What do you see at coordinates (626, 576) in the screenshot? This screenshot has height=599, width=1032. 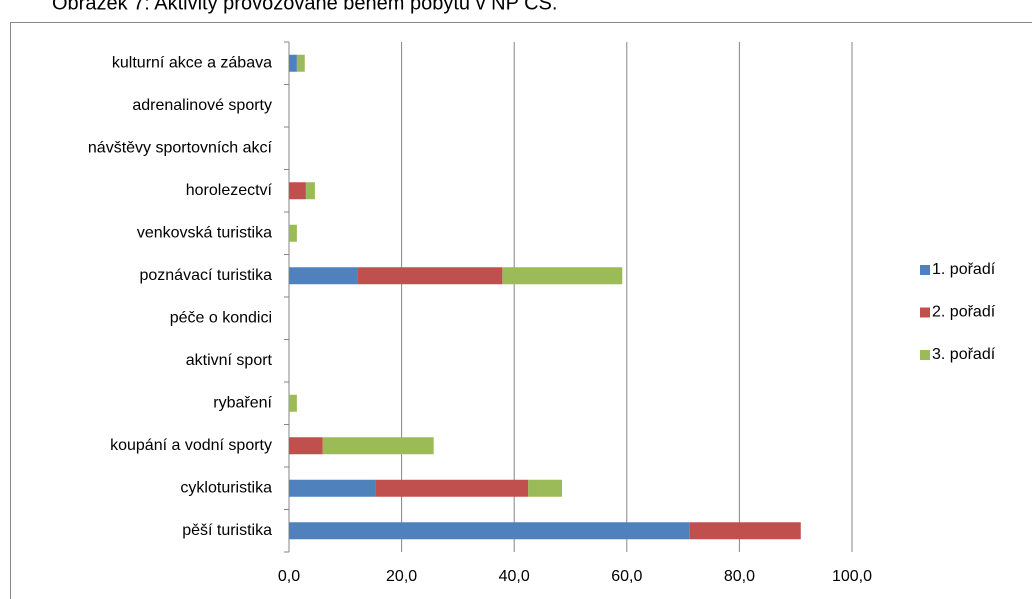 I see `x-tick-label: 60,0` at bounding box center [626, 576].